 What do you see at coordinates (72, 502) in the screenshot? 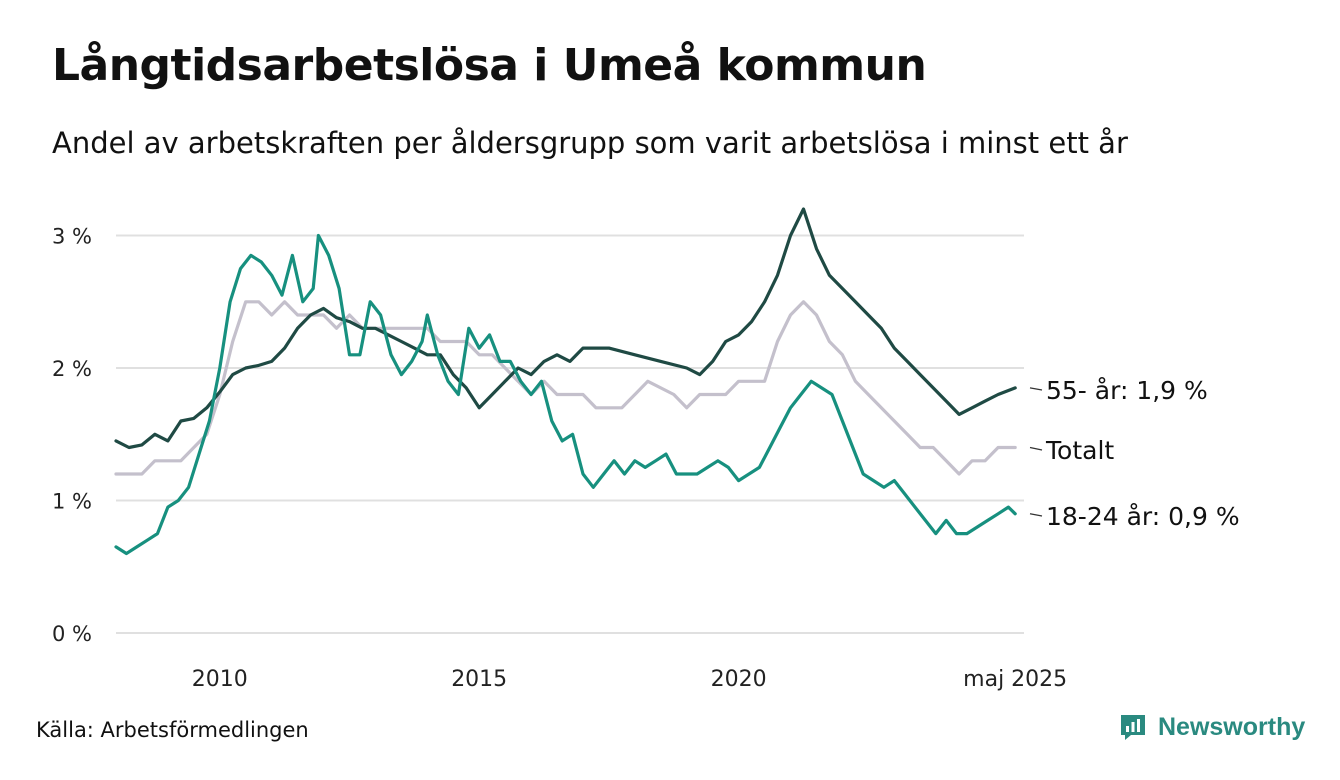
I see `y-tick-label: 1 %` at bounding box center [72, 502].